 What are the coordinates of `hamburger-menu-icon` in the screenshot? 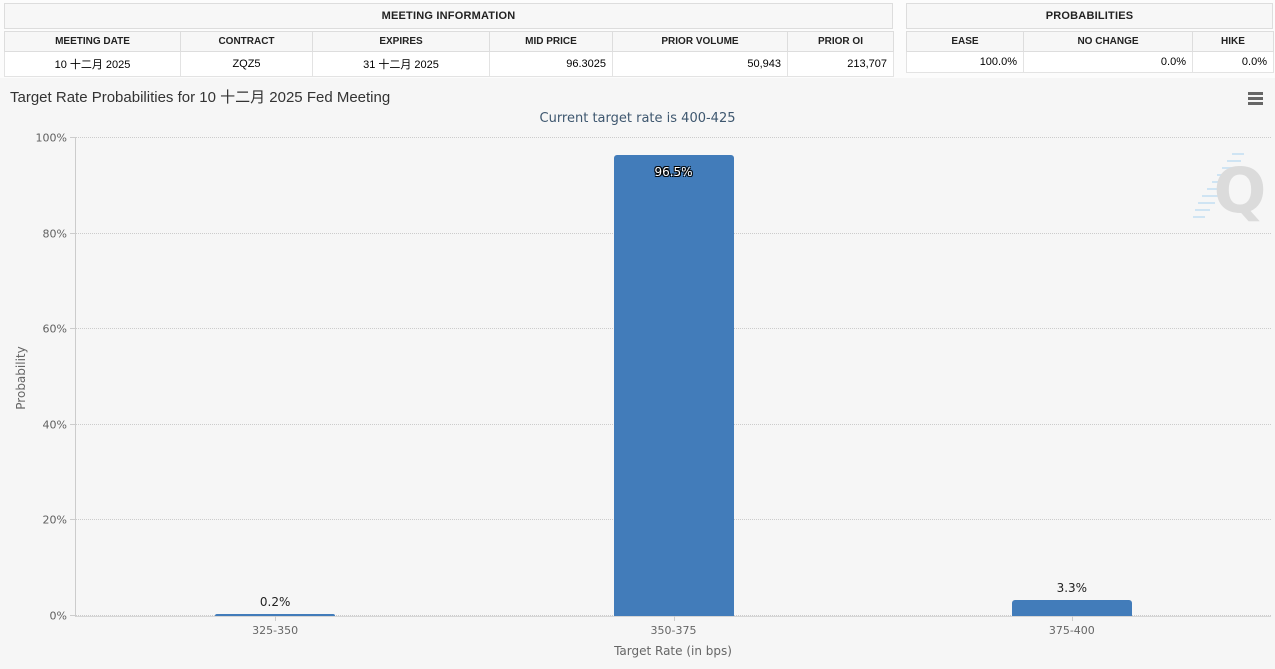 It's located at (1255, 98).